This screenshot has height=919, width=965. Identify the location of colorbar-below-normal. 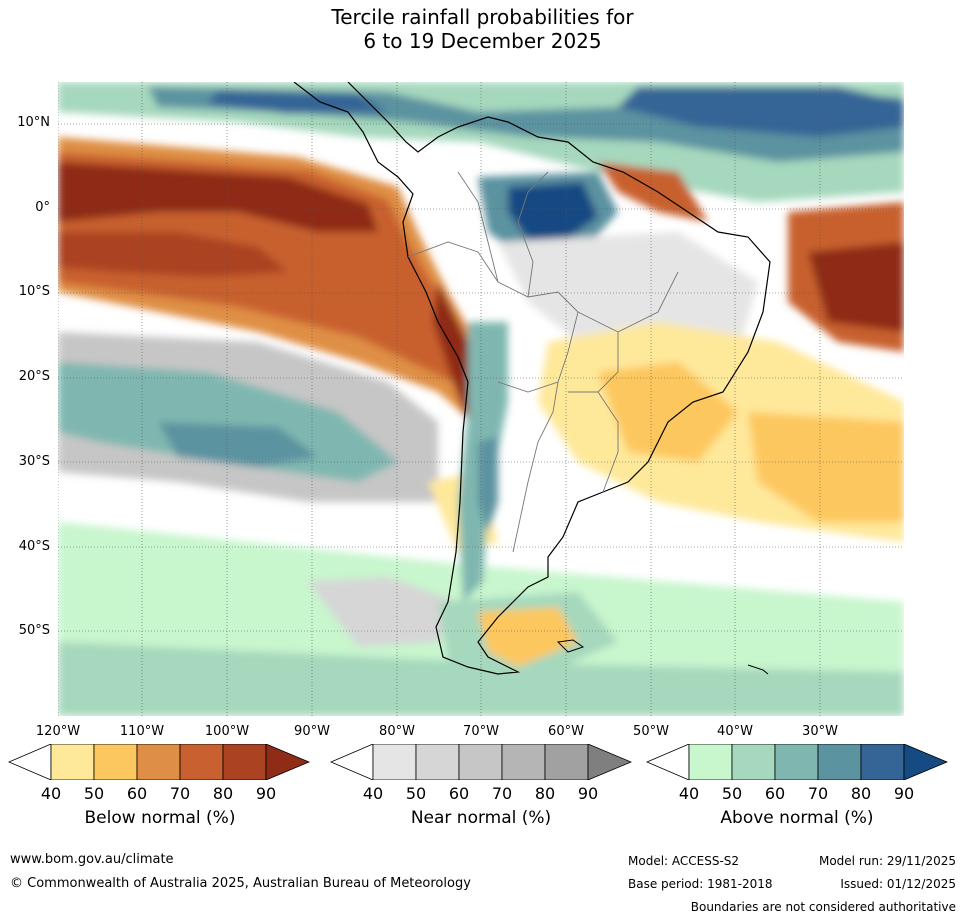
(159, 762).